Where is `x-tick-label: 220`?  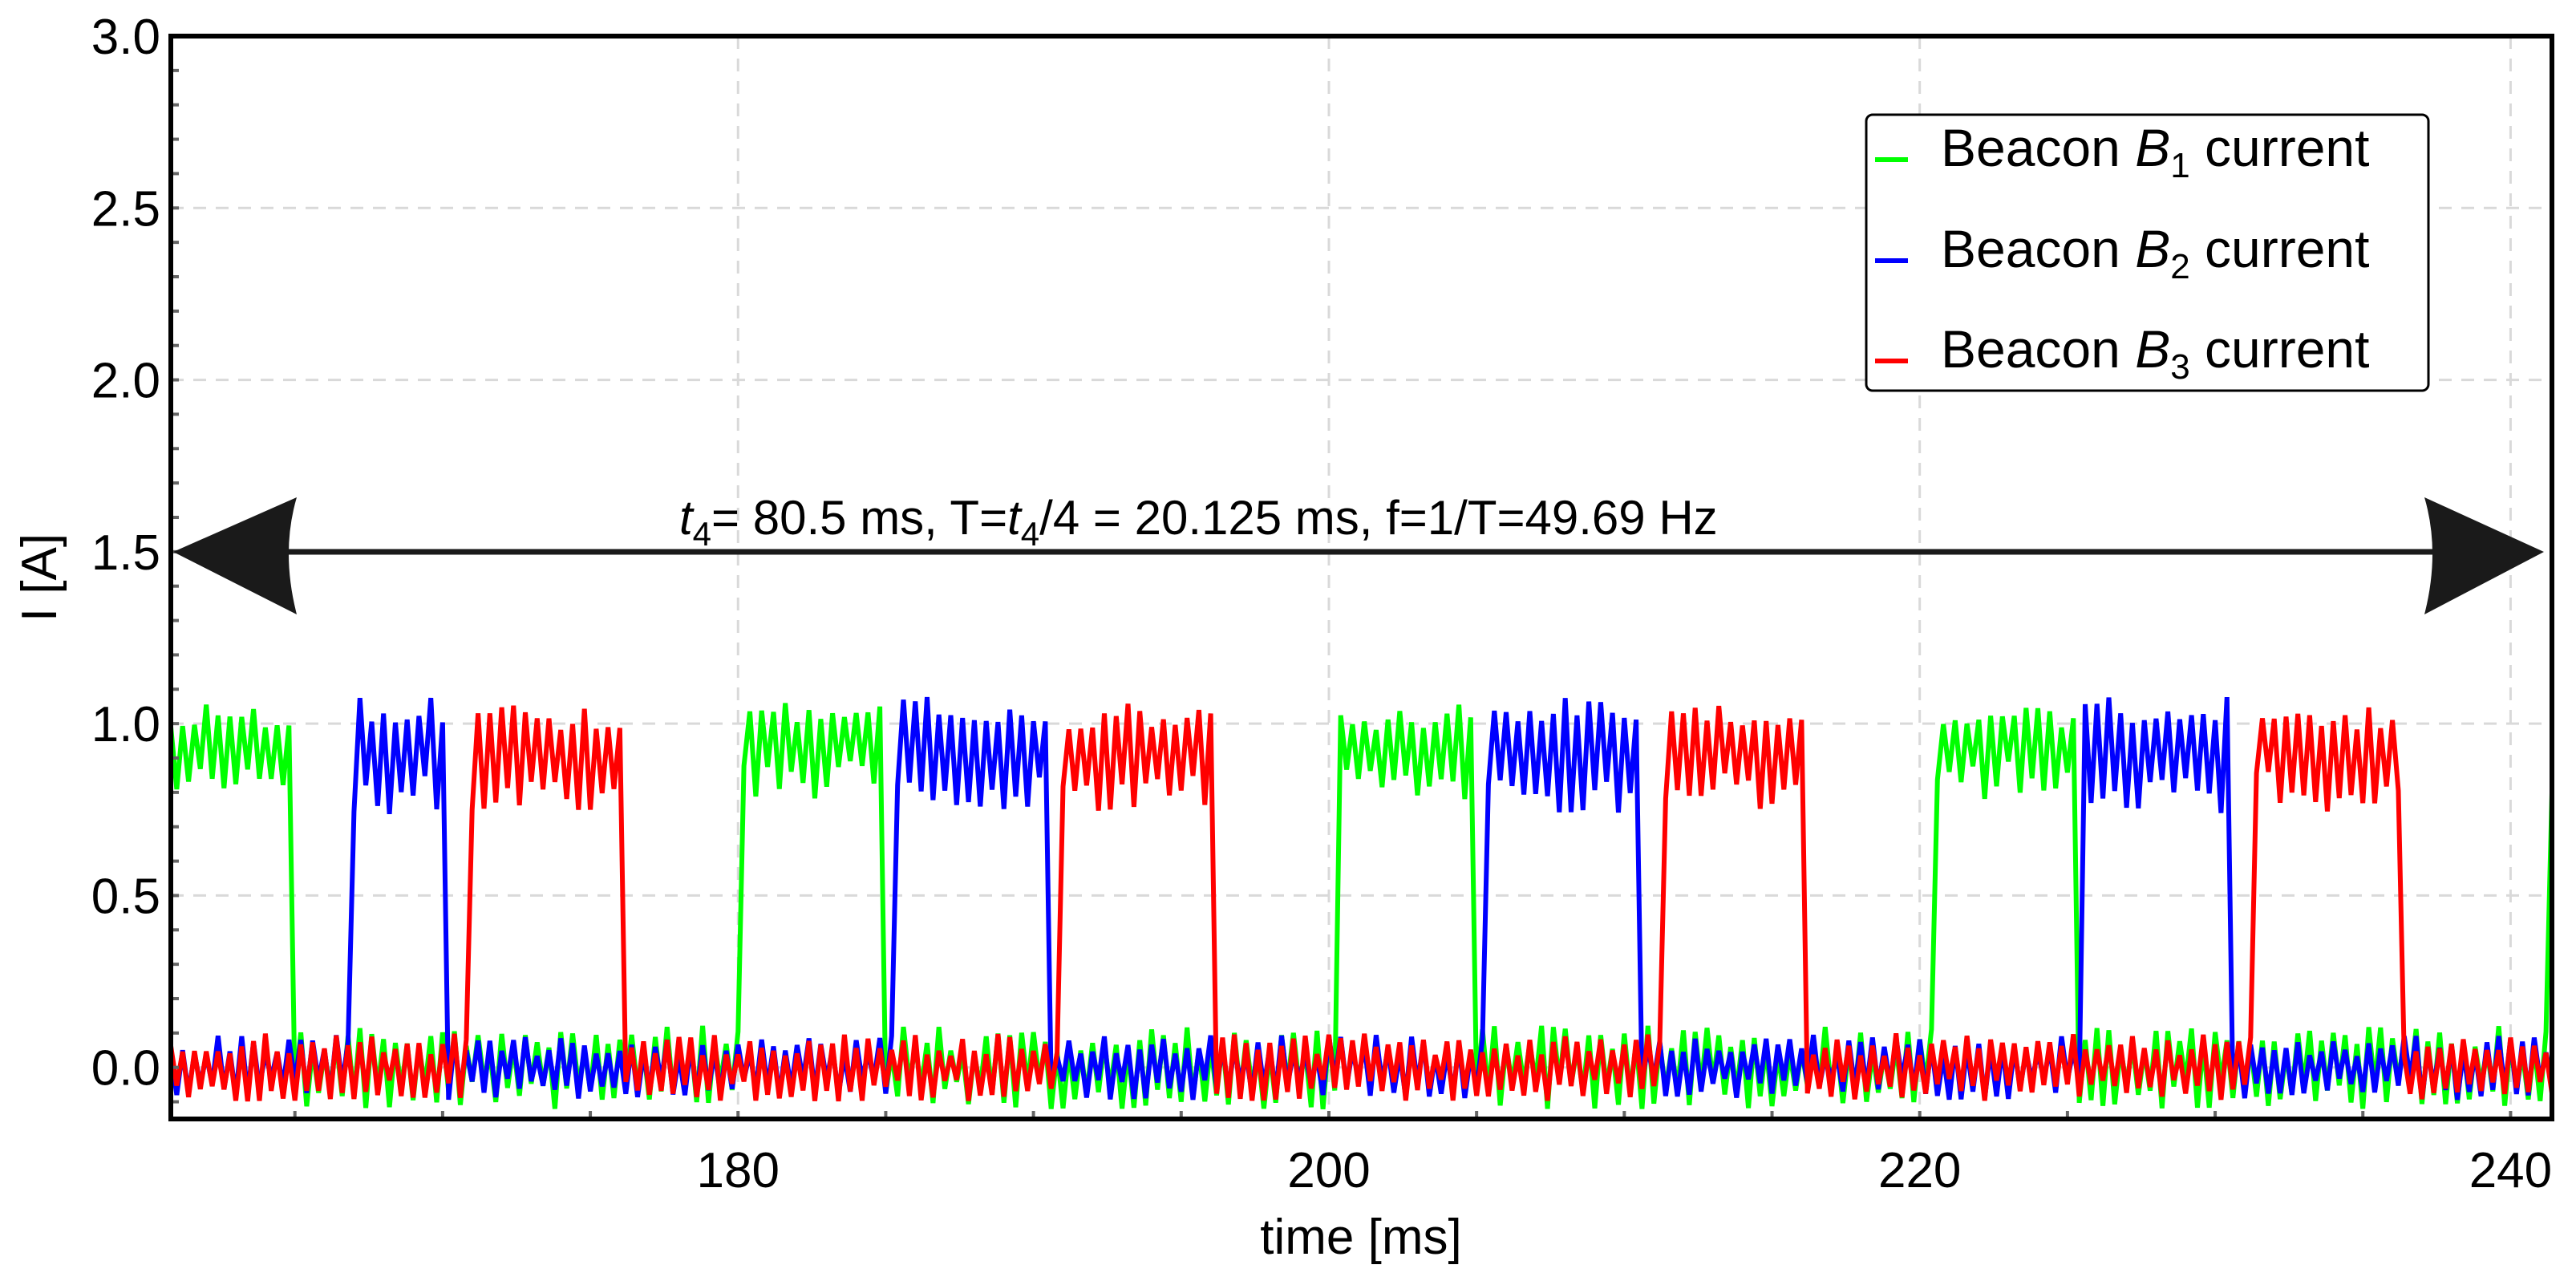
x-tick-label: 220 is located at coordinates (1919, 1170).